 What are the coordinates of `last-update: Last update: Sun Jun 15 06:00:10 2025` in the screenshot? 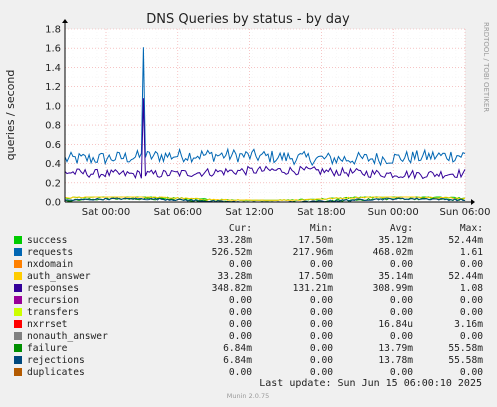 It's located at (370, 383).